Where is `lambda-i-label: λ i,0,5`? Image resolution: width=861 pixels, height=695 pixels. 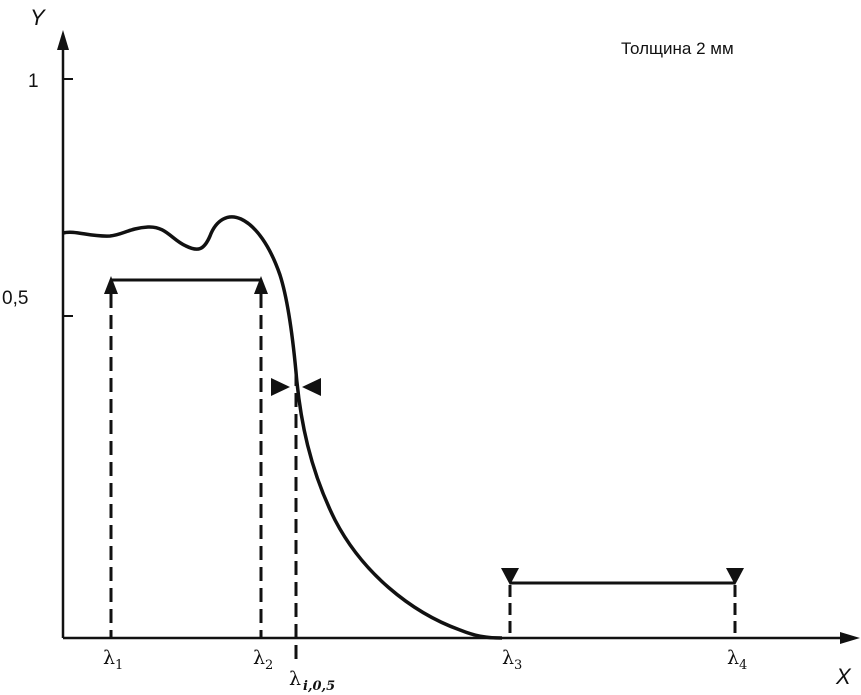
lambda-i-label: λ i,0,5 is located at coordinates (312, 681).